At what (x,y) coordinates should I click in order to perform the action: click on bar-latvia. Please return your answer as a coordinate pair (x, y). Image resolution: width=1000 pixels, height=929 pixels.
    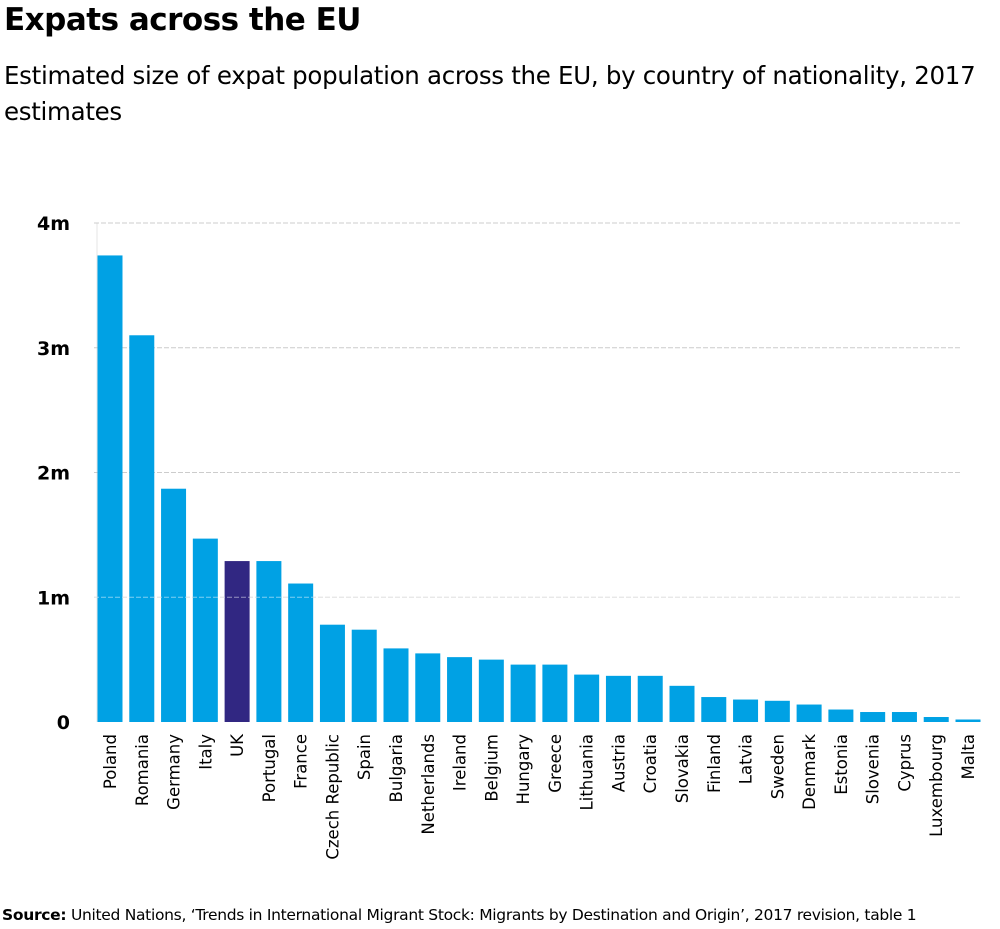
    Looking at the image, I should click on (746, 710).